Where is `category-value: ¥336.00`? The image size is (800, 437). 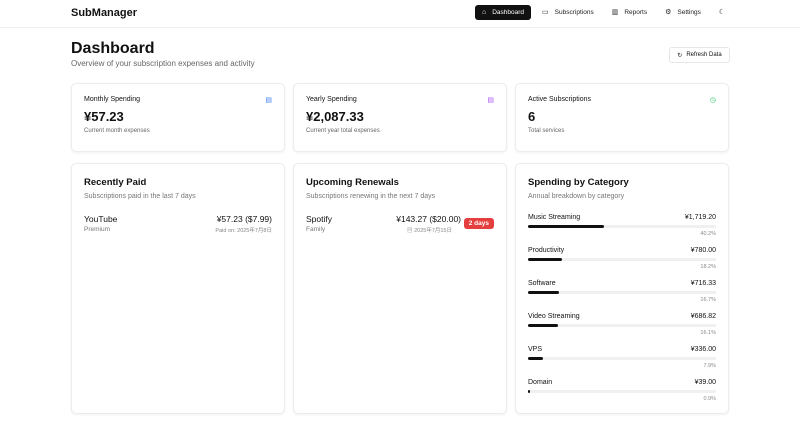 category-value: ¥336.00 is located at coordinates (703, 349).